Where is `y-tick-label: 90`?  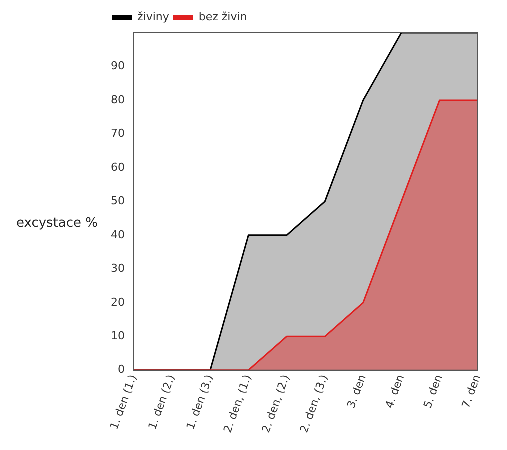 y-tick-label: 90 is located at coordinates (117, 66).